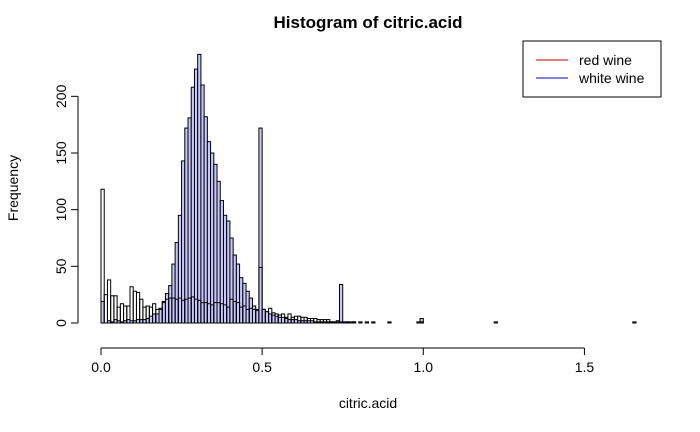  Describe the element at coordinates (424, 367) in the screenshot. I see `x-tick-label: 1.0` at that location.